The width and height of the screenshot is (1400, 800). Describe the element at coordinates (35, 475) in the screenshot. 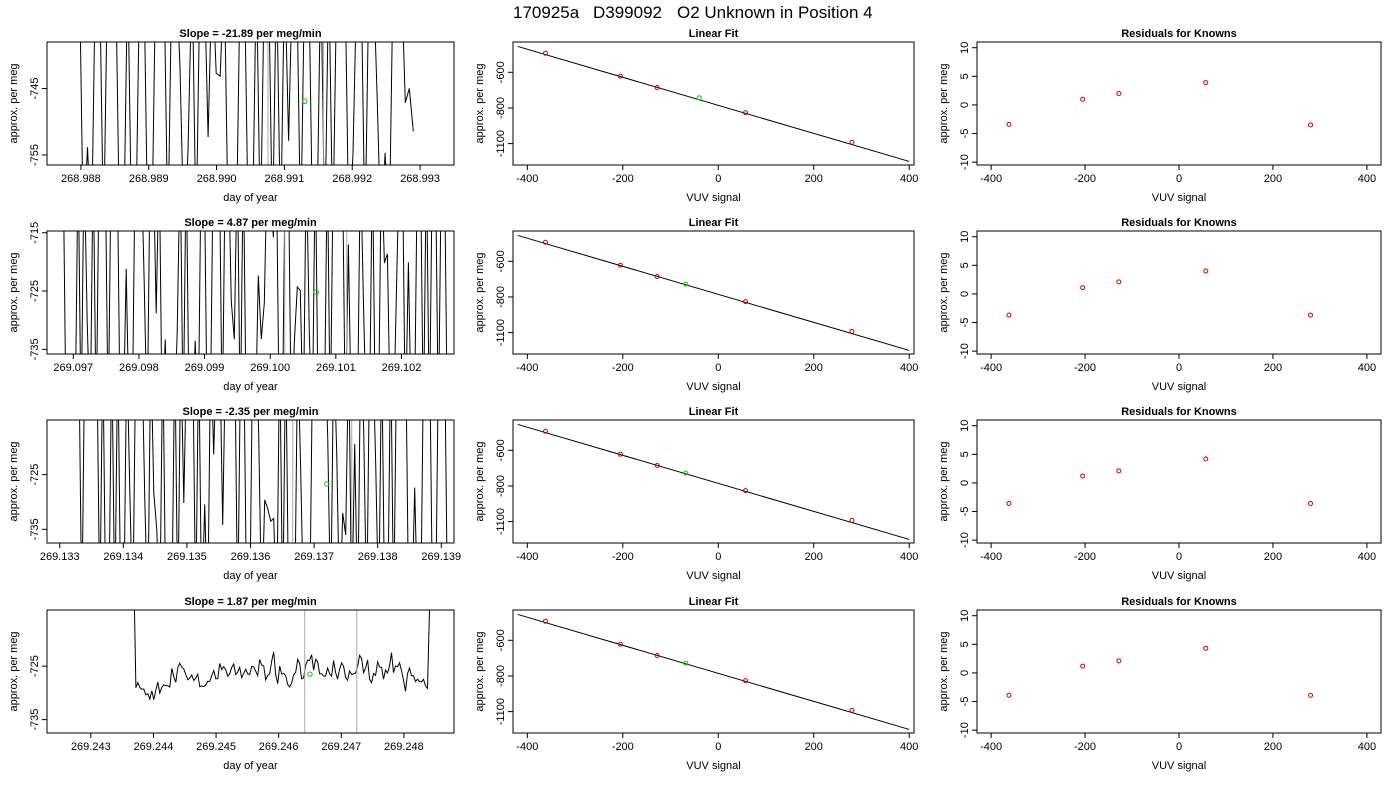

I see `y-tick-label: -725` at that location.